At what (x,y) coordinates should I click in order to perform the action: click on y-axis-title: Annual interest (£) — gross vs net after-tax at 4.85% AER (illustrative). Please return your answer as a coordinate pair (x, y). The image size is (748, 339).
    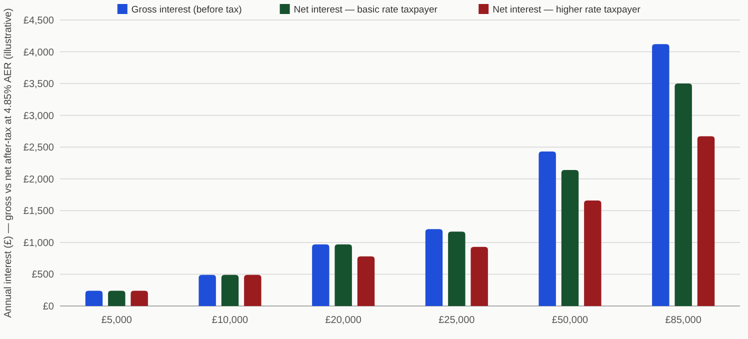
    Looking at the image, I should click on (8, 163).